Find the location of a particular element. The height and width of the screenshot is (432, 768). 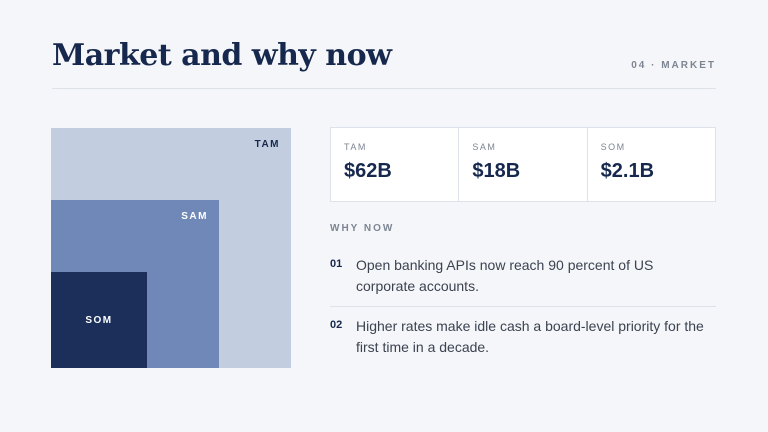

title: Market and why now is located at coordinates (222, 55).